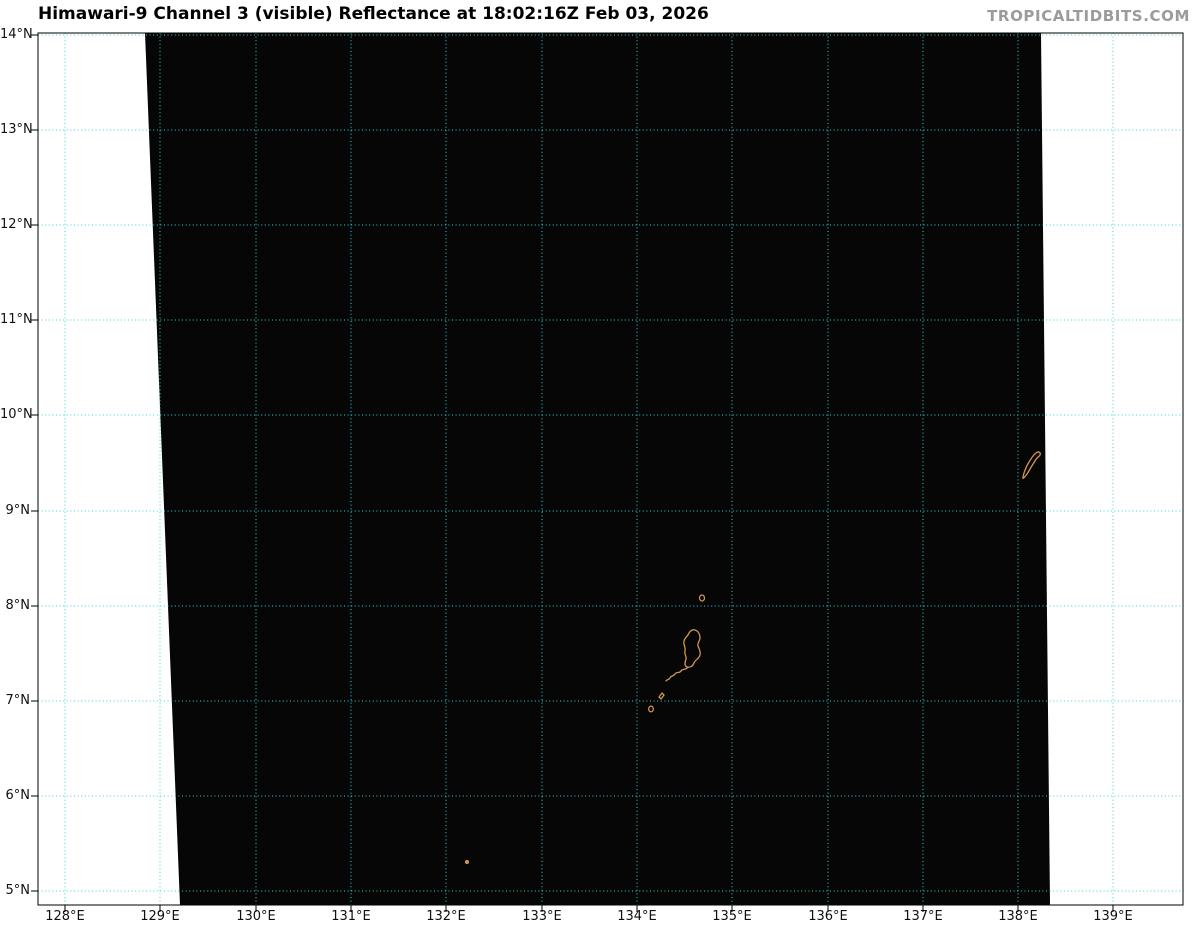 The width and height of the screenshot is (1200, 929). What do you see at coordinates (923, 916) in the screenshot?
I see `longitude-label: 137°E` at bounding box center [923, 916].